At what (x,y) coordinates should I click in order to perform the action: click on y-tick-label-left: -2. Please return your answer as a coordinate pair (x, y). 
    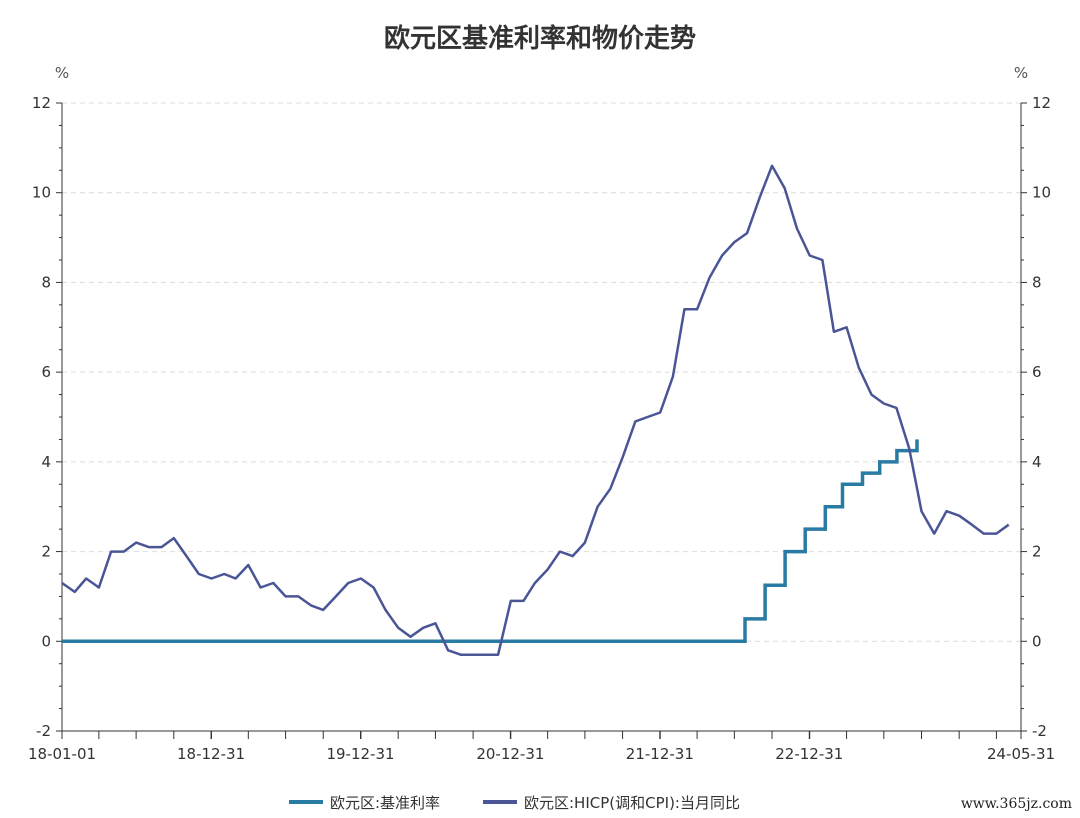
    Looking at the image, I should click on (43, 731).